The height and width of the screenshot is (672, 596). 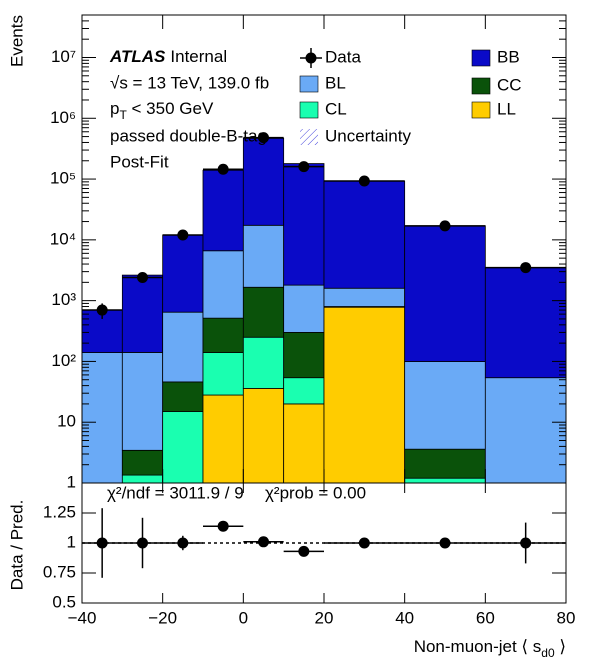 What do you see at coordinates (63, 360) in the screenshot?
I see `y-tick-label: 10²` at bounding box center [63, 360].